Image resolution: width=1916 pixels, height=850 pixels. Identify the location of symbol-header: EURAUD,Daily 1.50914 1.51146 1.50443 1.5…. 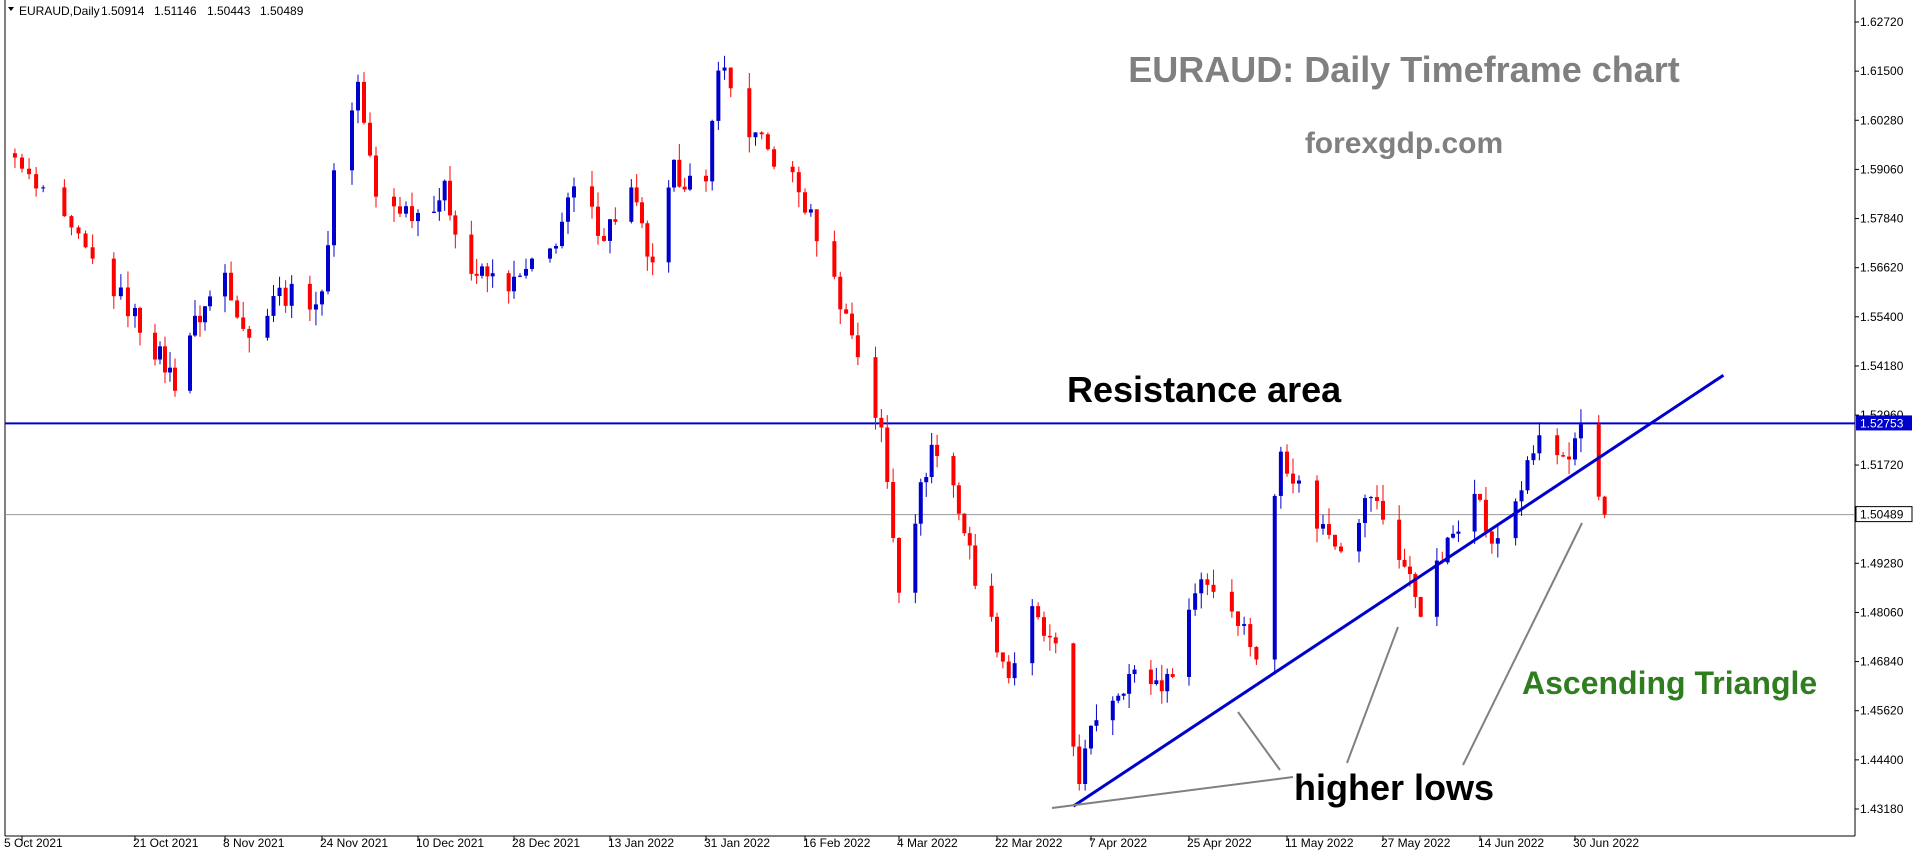
(156, 11).